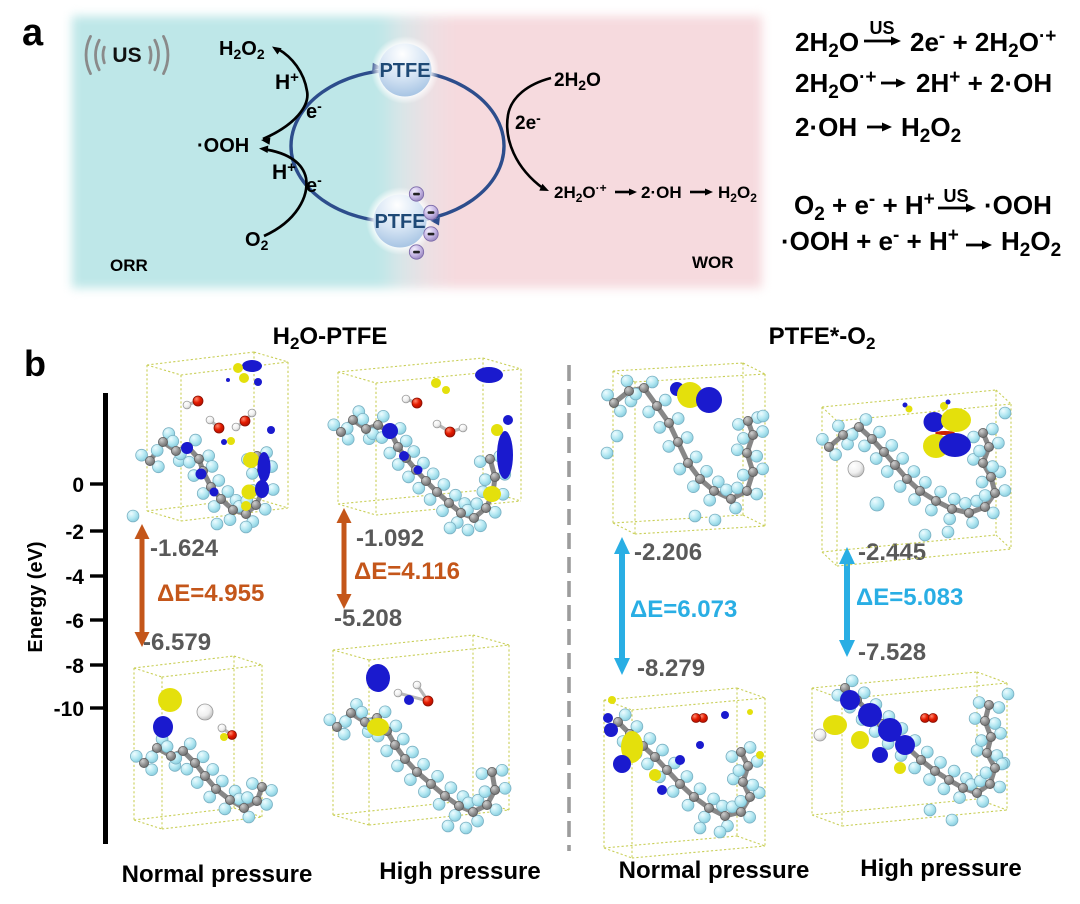  I want to click on svg-text: PTFE*-O2​, so click(822, 338).